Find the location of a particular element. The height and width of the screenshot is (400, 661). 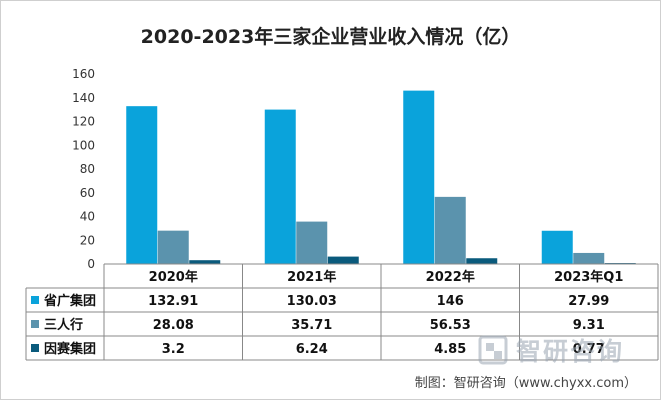

chyxx-logo-icon is located at coordinates (493, 350).